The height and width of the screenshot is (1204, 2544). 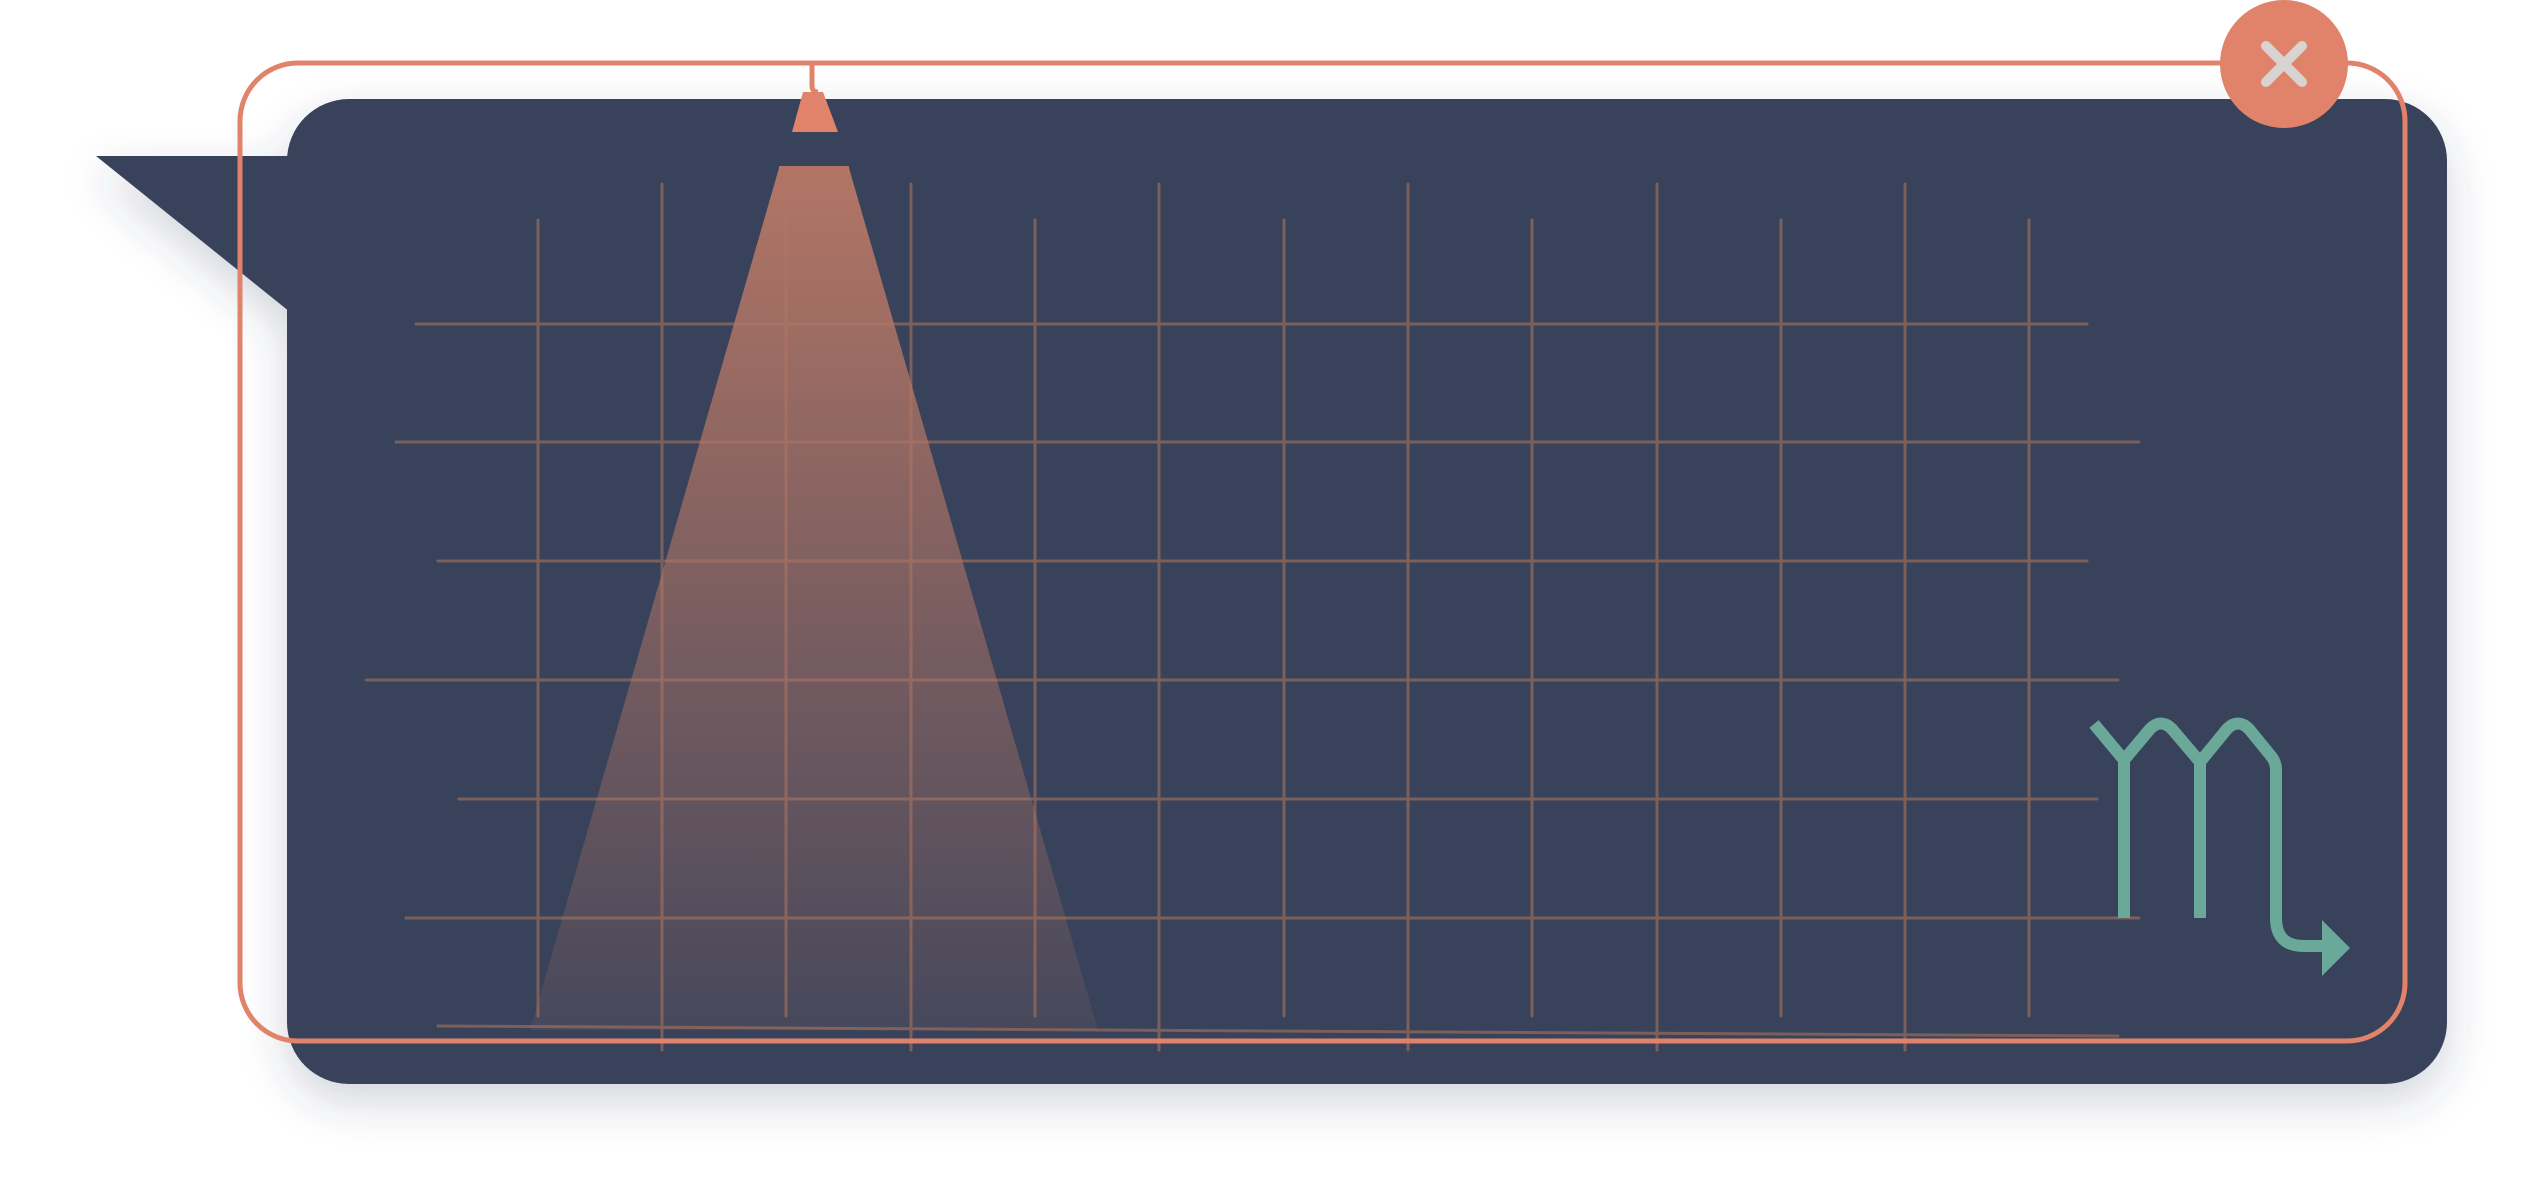 I want to click on card-tail, so click(x=193, y=234).